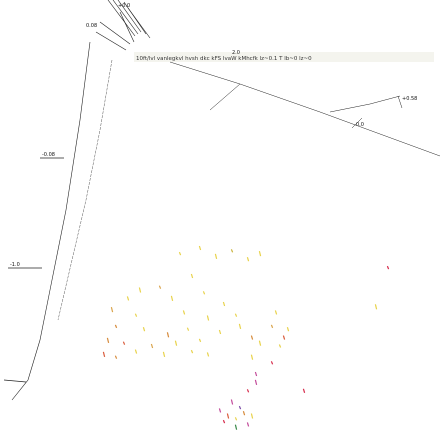 The width and height of the screenshot is (444, 443). What do you see at coordinates (48, 155) in the screenshot?
I see `scale-mark: -0.08` at bounding box center [48, 155].